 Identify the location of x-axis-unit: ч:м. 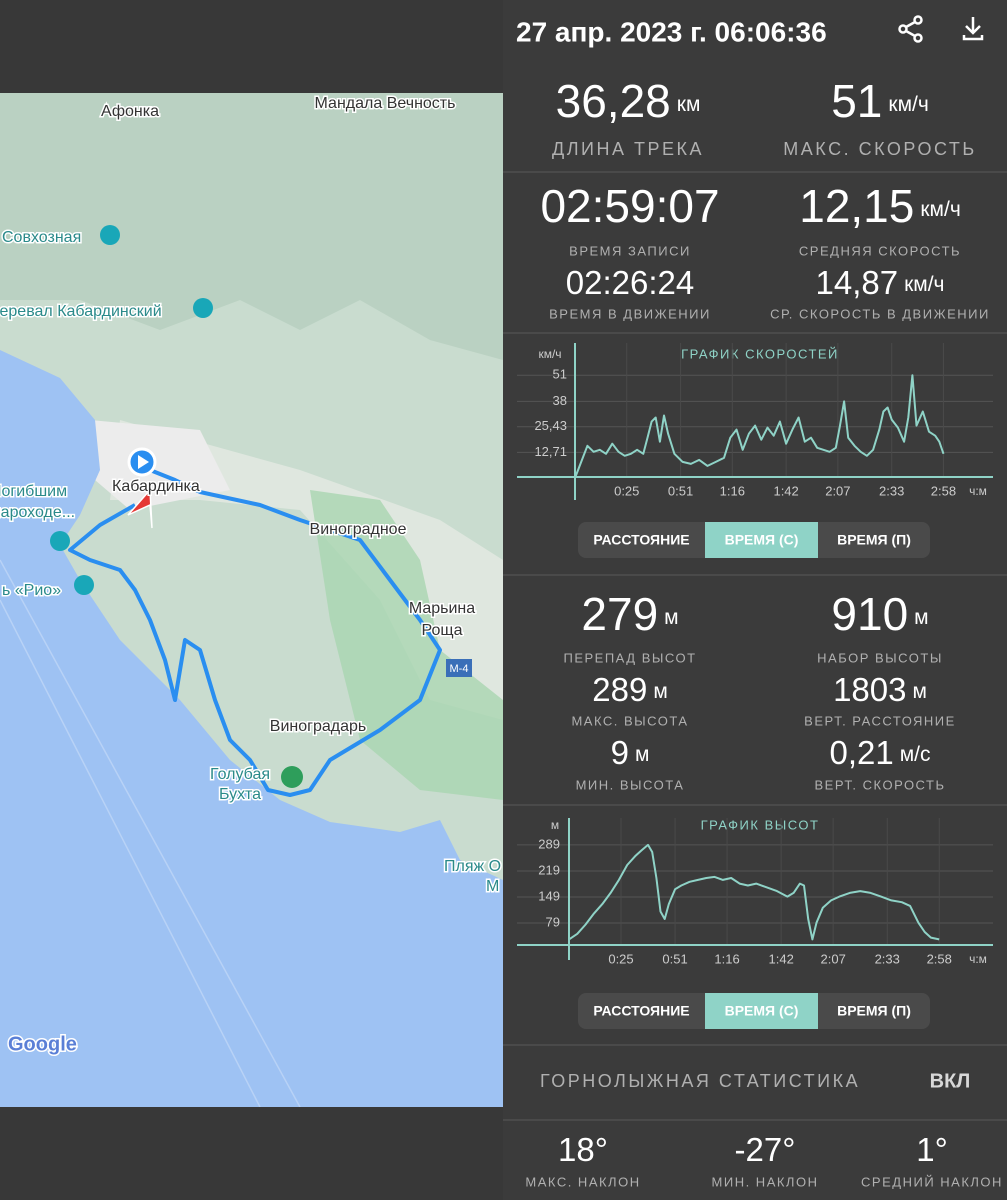
(978, 959).